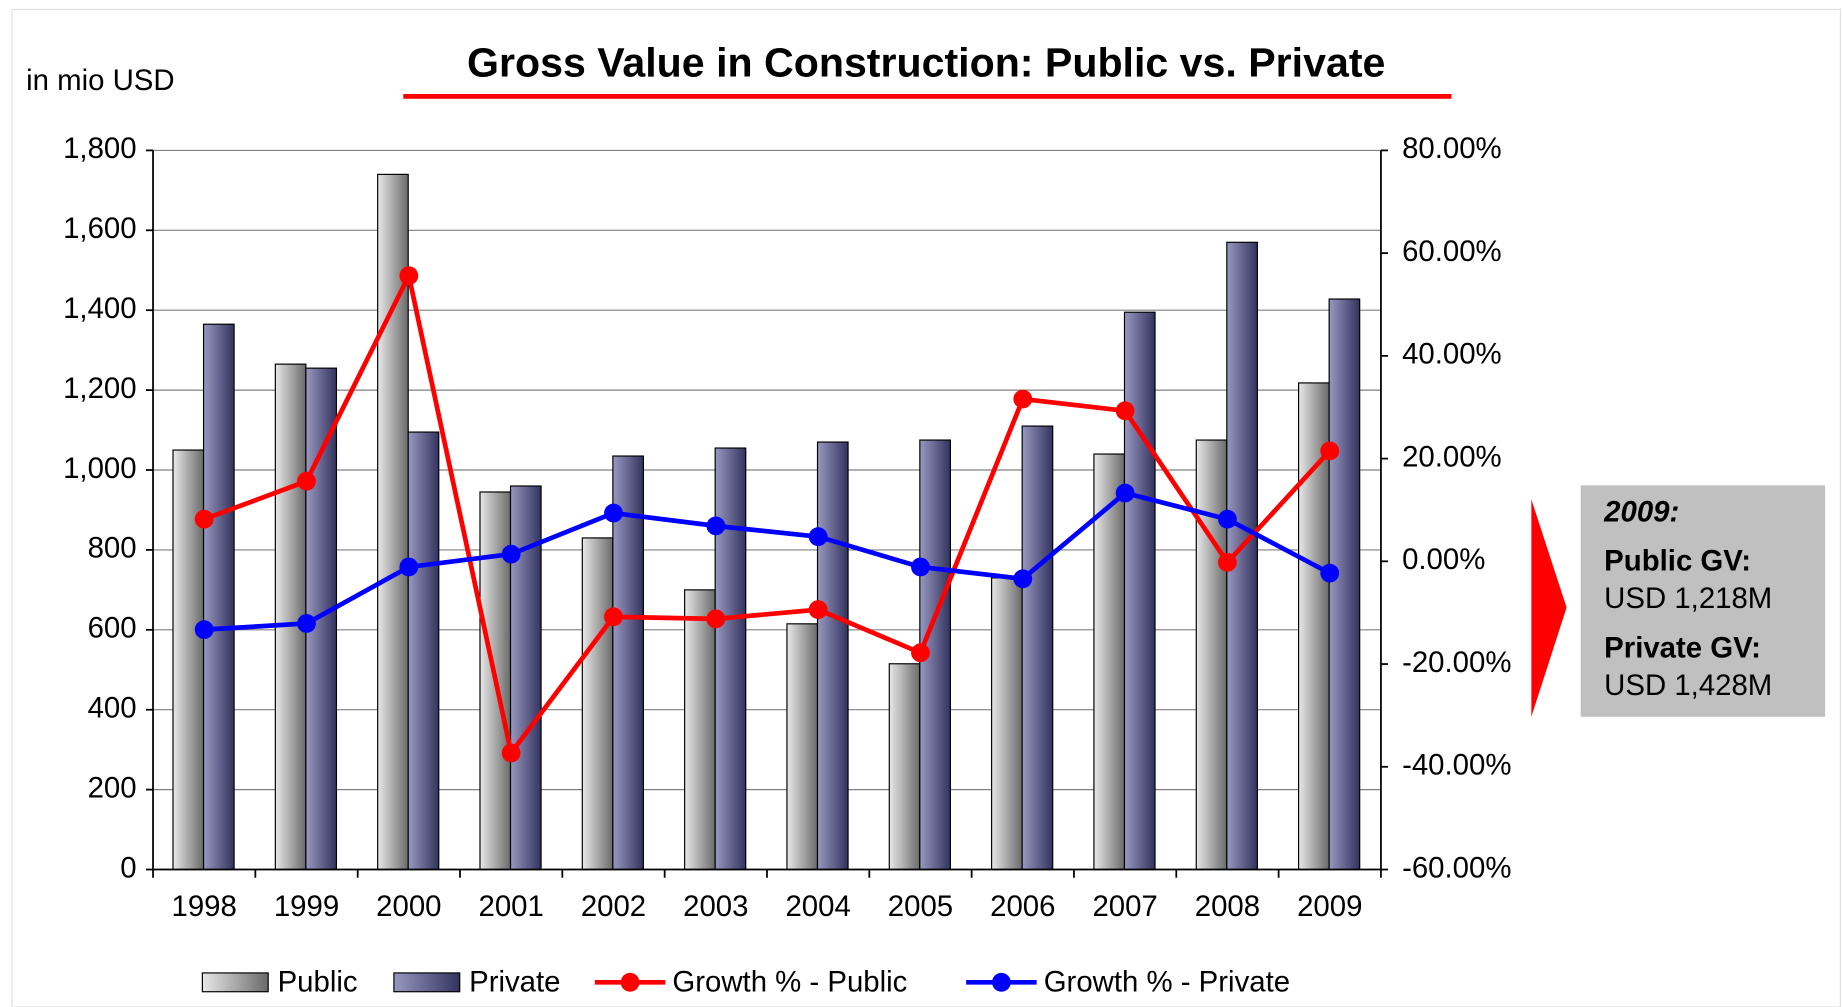 The image size is (1843, 1007). I want to click on y2-tick-label: 20.00%, so click(1452, 456).